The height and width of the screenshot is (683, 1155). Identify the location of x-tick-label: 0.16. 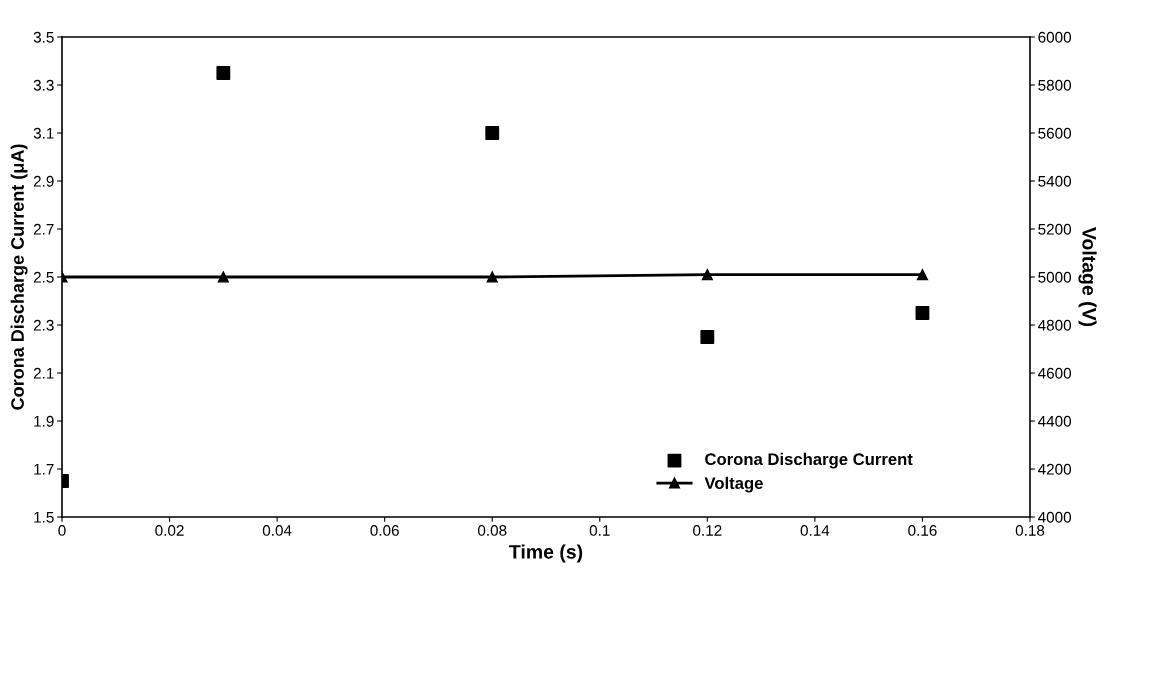
(922, 530).